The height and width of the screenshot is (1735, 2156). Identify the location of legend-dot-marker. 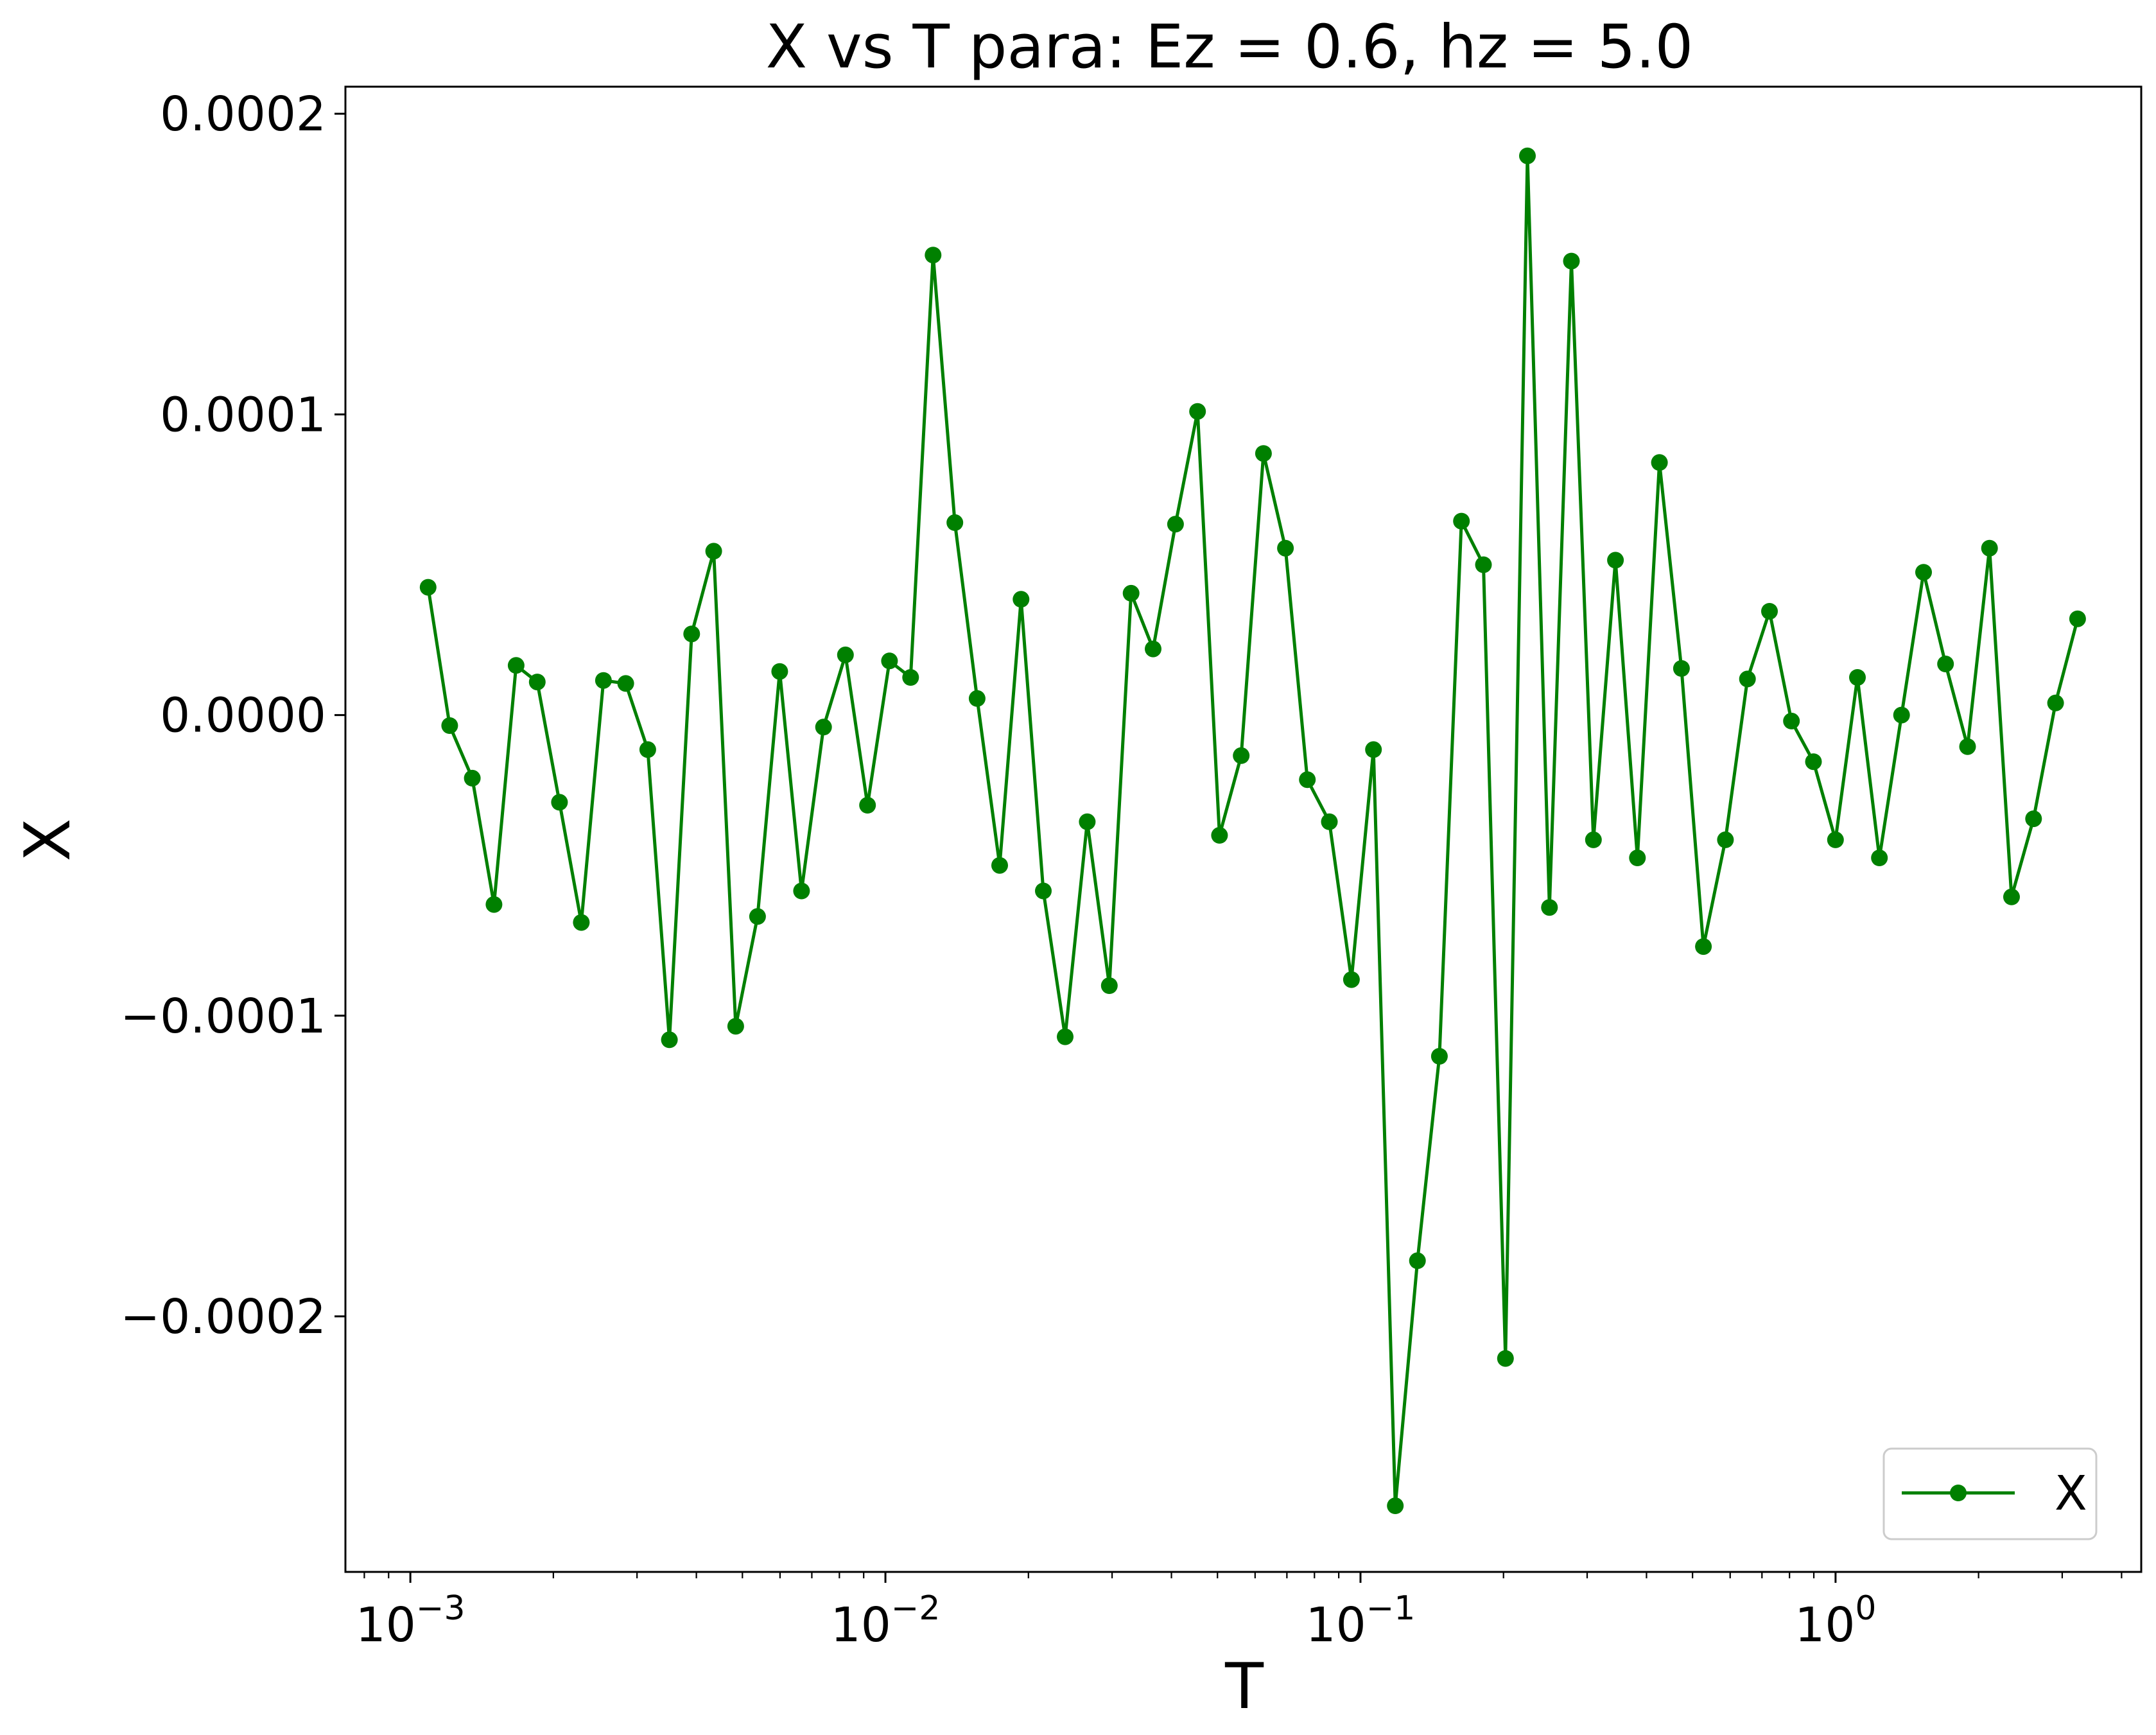
(1958, 1493).